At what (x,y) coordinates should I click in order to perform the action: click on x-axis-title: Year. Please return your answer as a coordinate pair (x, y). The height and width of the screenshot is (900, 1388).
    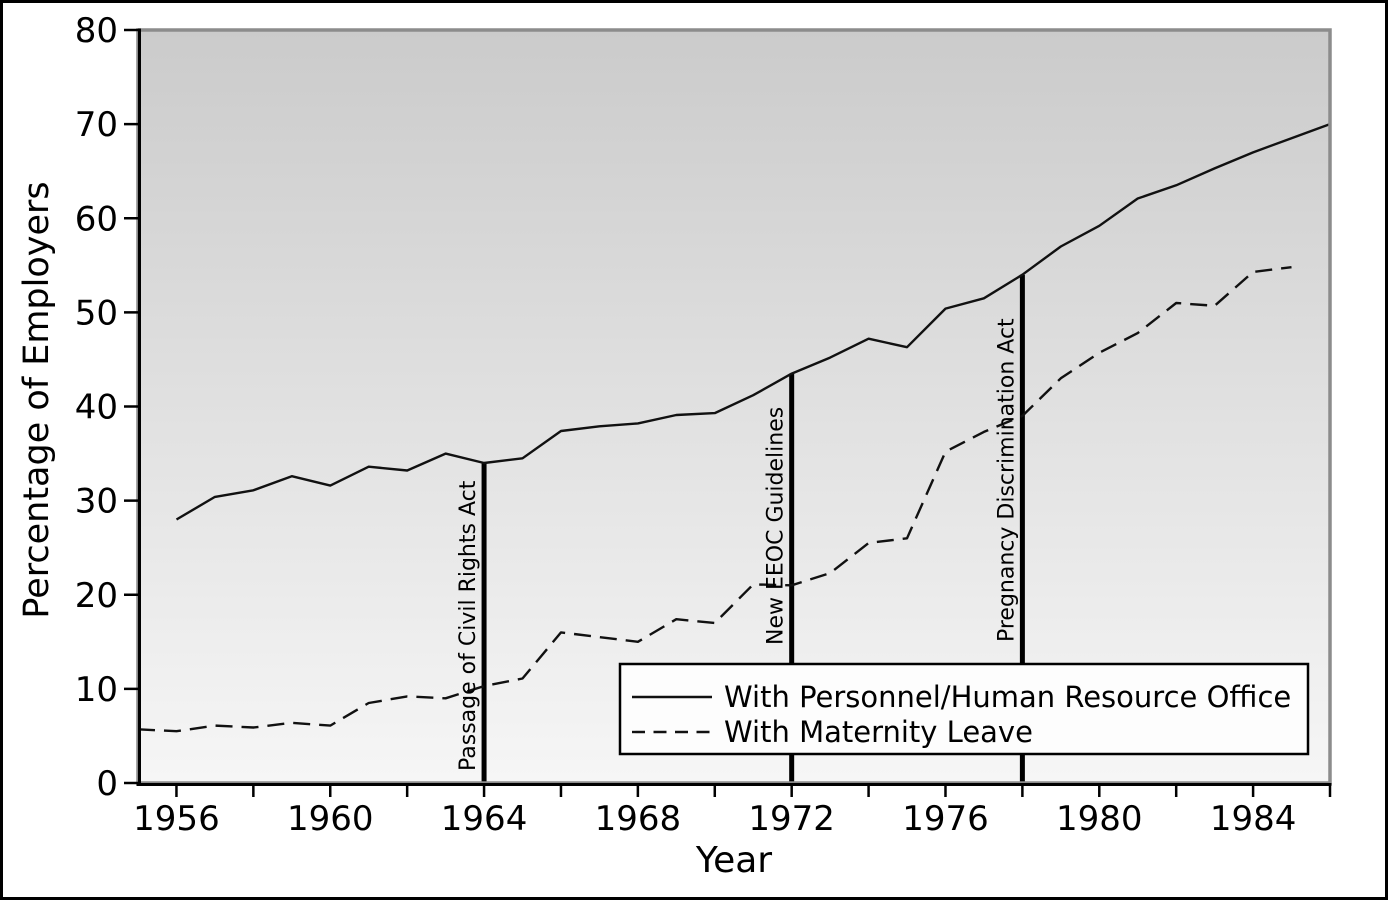
    Looking at the image, I should click on (733, 860).